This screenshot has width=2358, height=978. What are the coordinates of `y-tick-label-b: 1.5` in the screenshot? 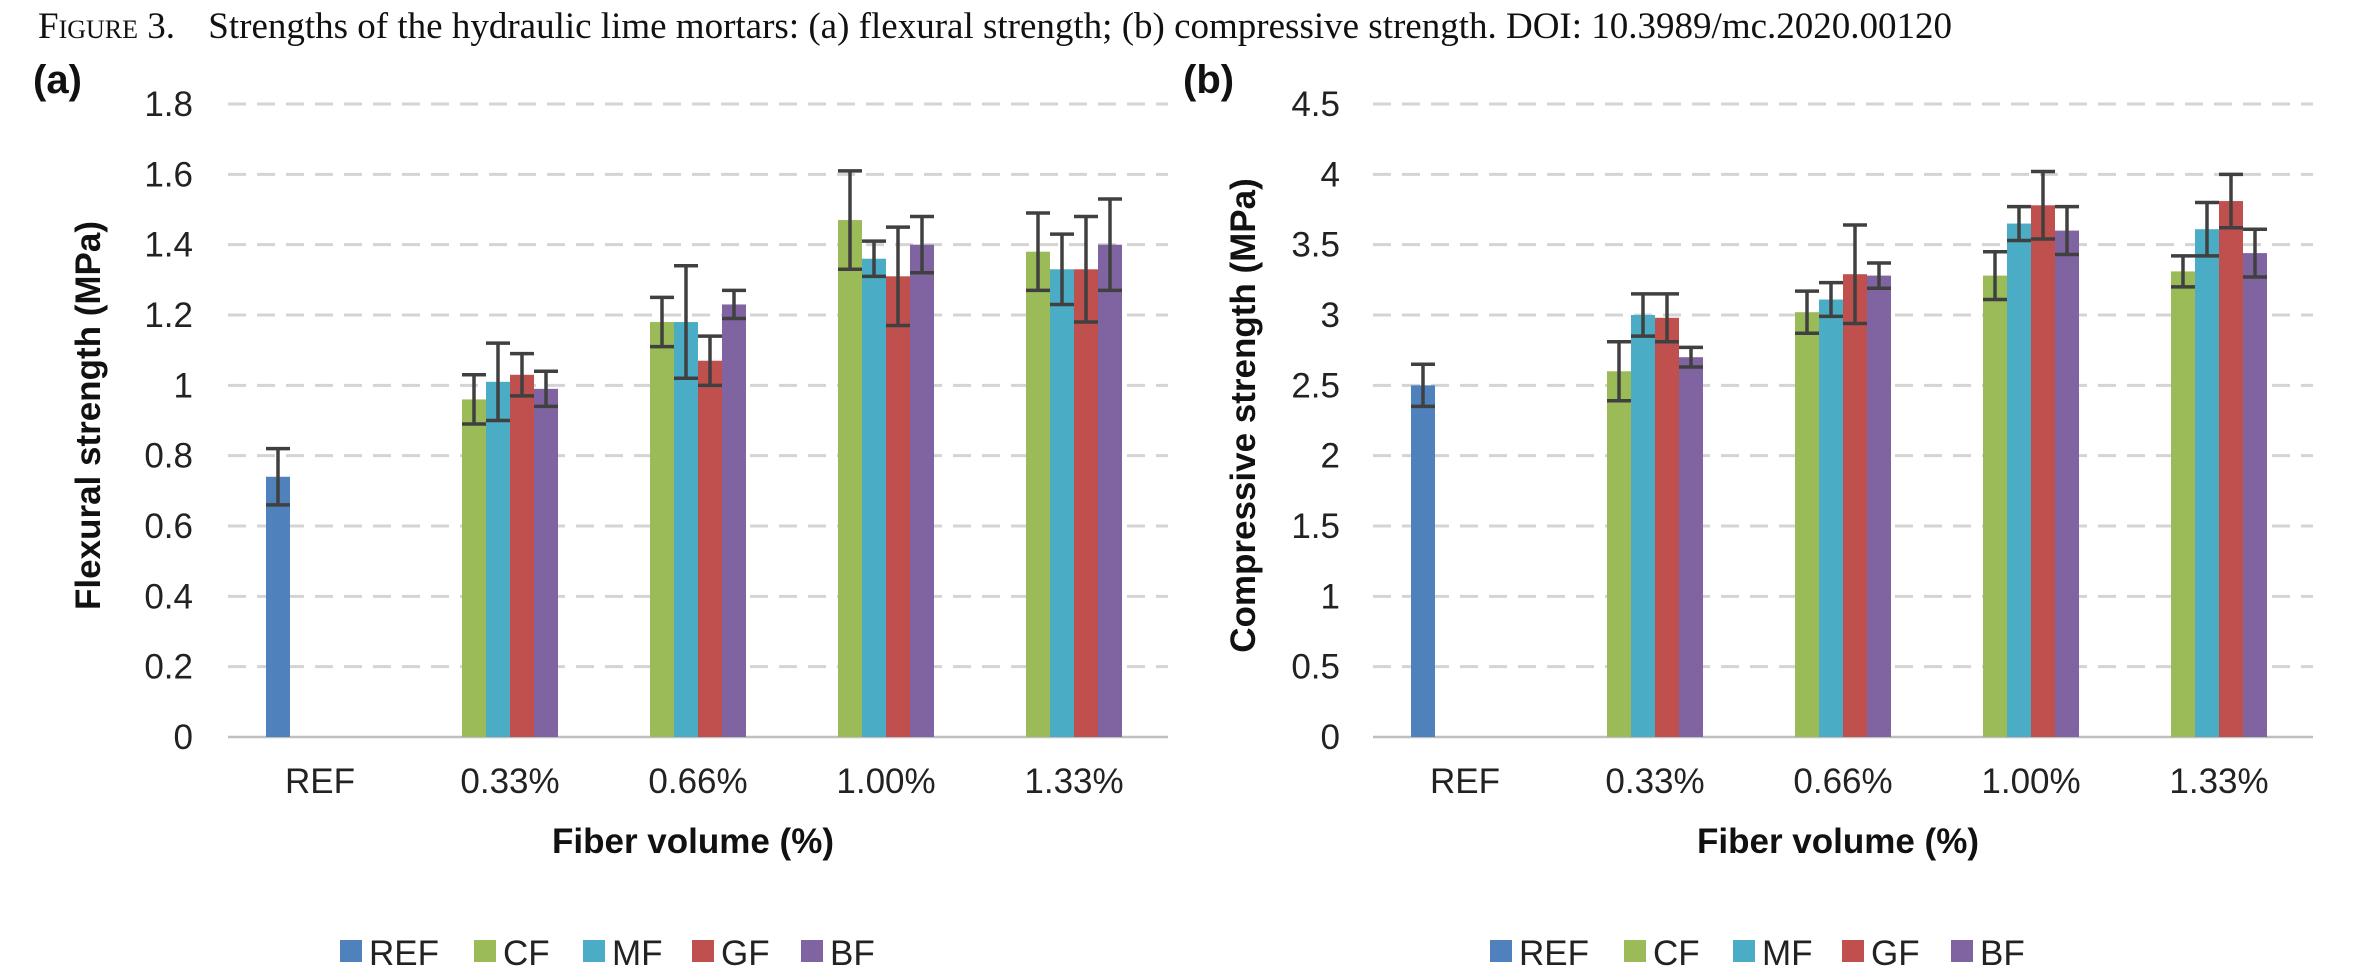 It's located at (1315, 526).